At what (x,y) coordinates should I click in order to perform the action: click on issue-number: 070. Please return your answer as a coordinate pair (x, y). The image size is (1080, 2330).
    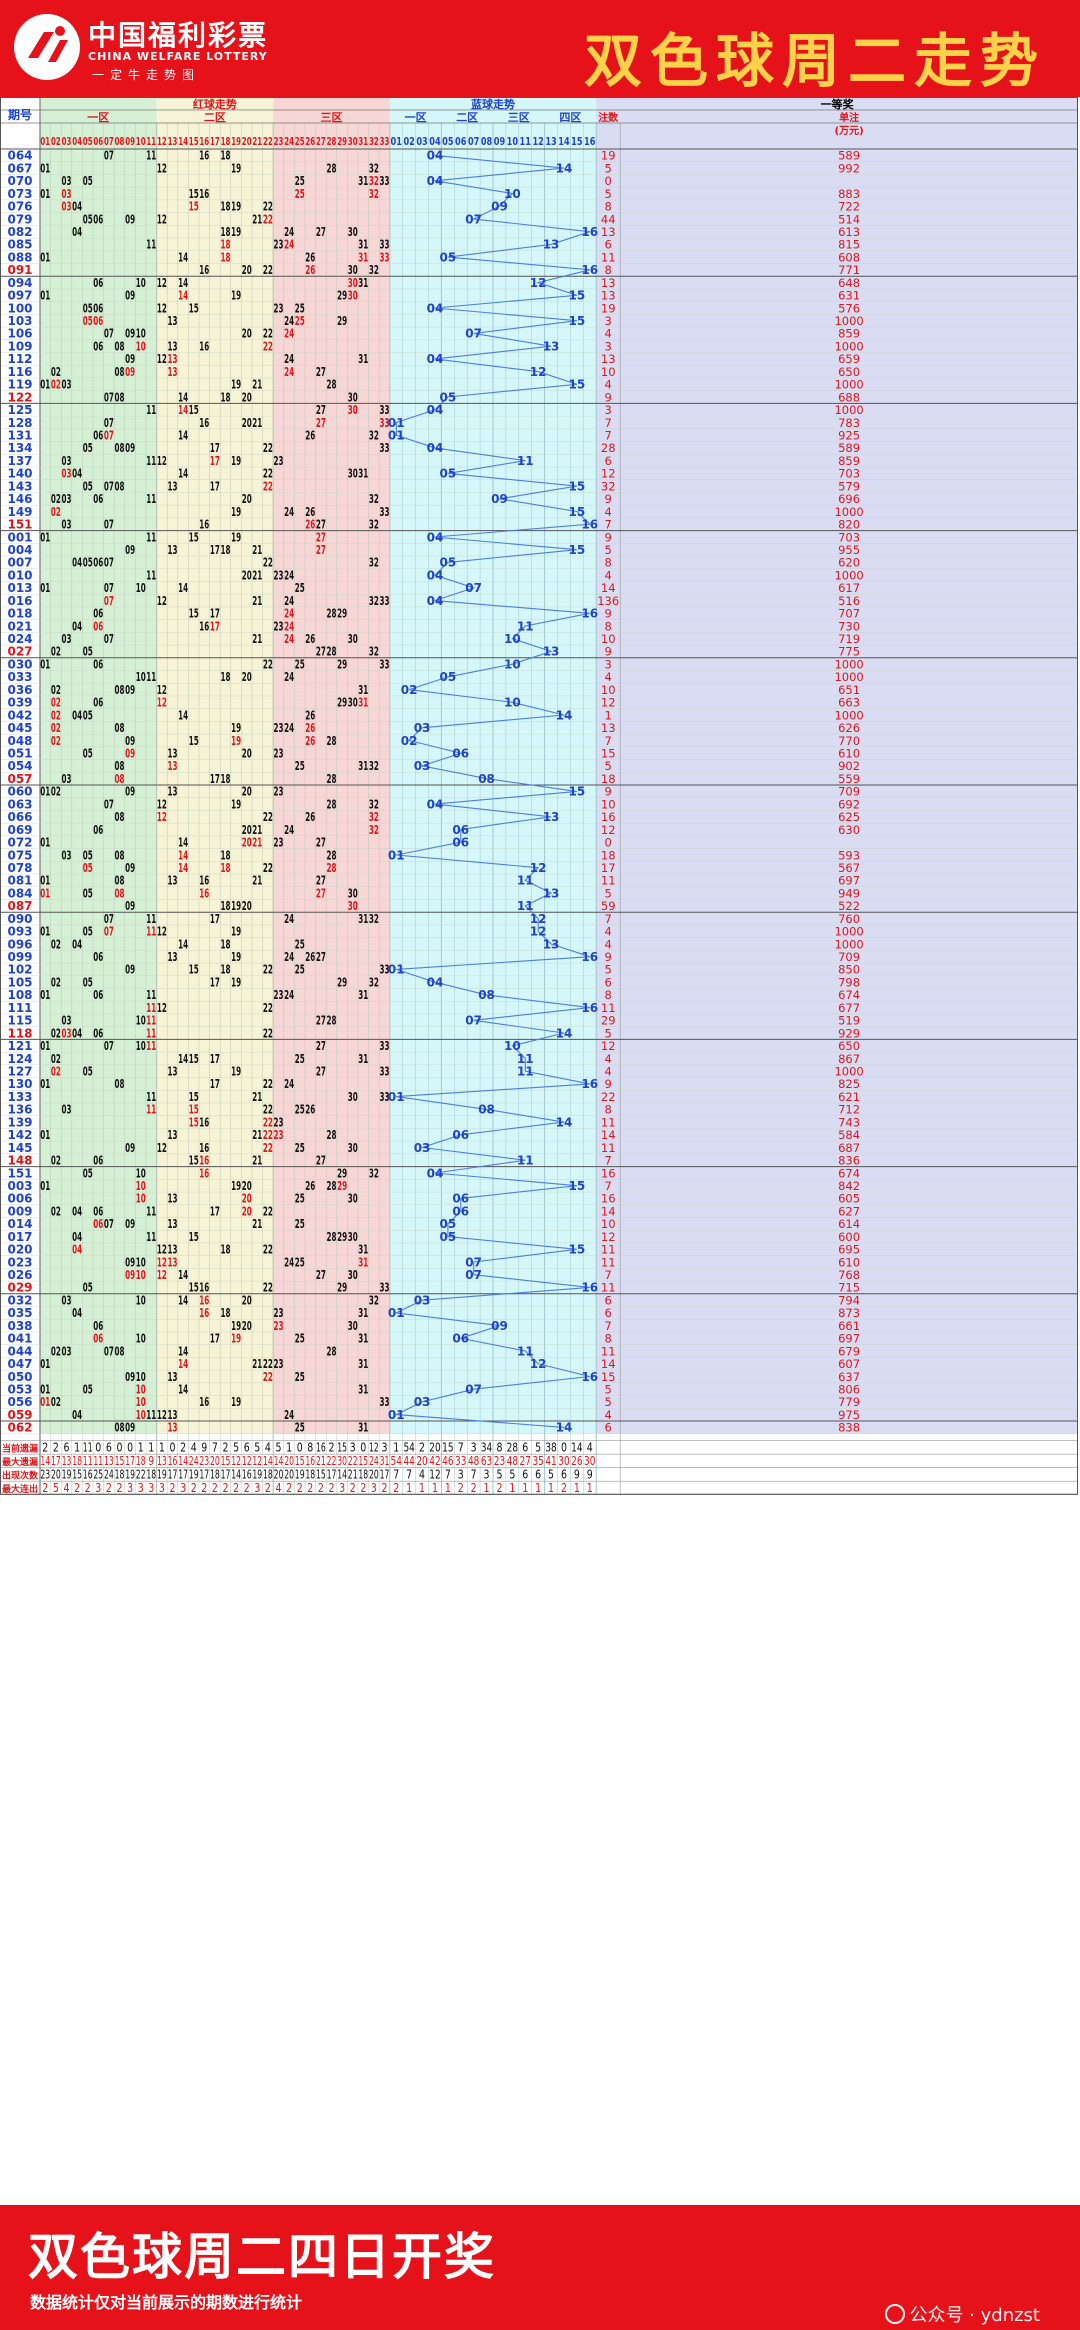
    Looking at the image, I should click on (19, 181).